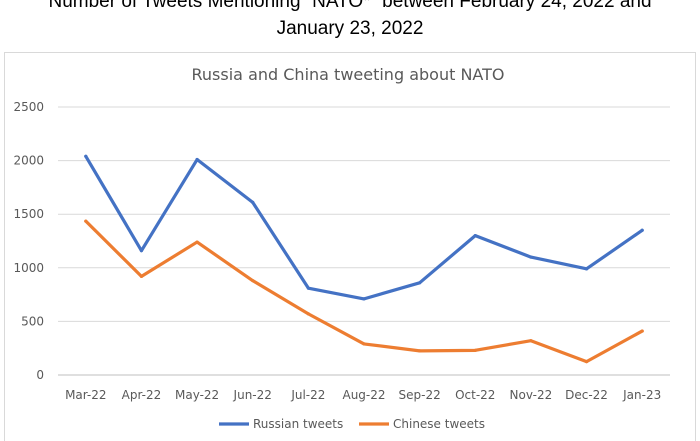  I want to click on legend-label: Chinese tweets, so click(439, 424).